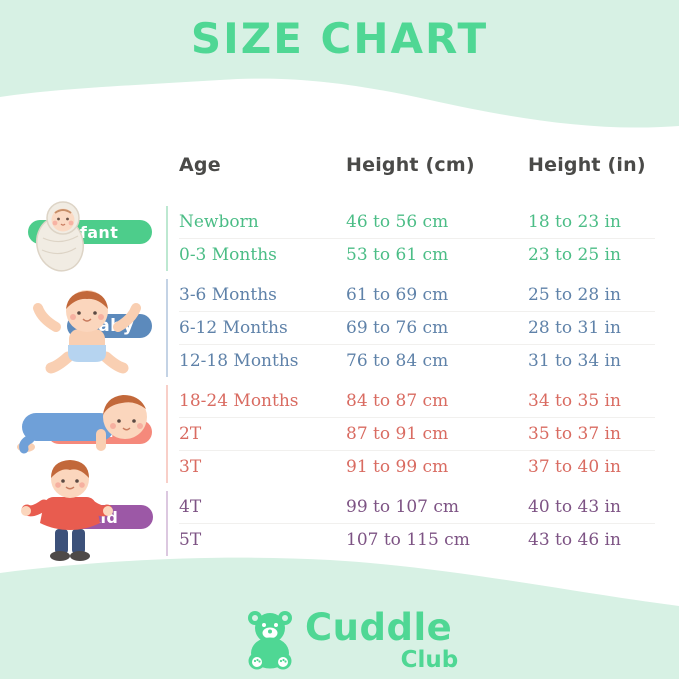  Describe the element at coordinates (233, 328) in the screenshot. I see `cell-age: 6-12 Months` at that location.